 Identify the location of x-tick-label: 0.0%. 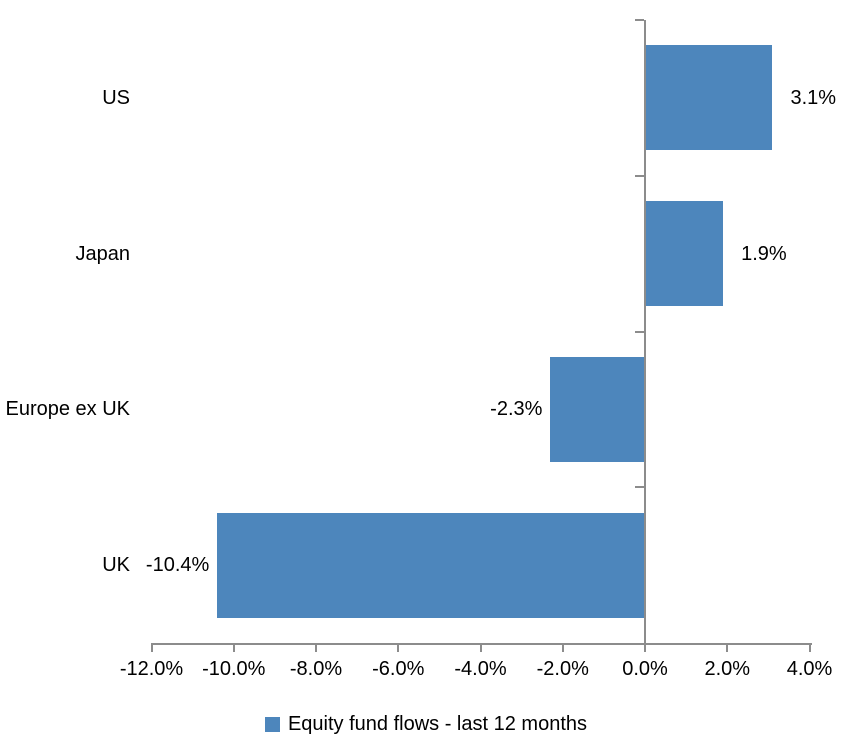
(645, 669).